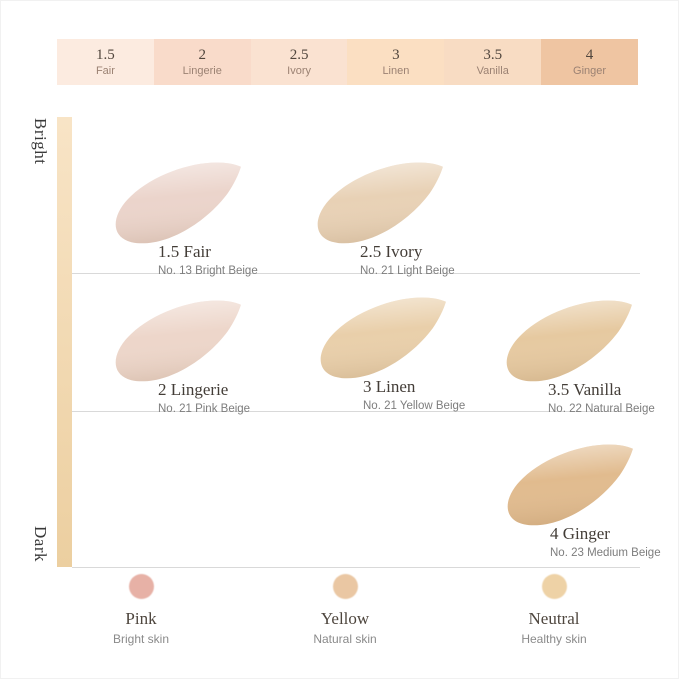  What do you see at coordinates (208, 270) in the screenshot?
I see `swatch-subtitle: No. 13 Bright Beige` at bounding box center [208, 270].